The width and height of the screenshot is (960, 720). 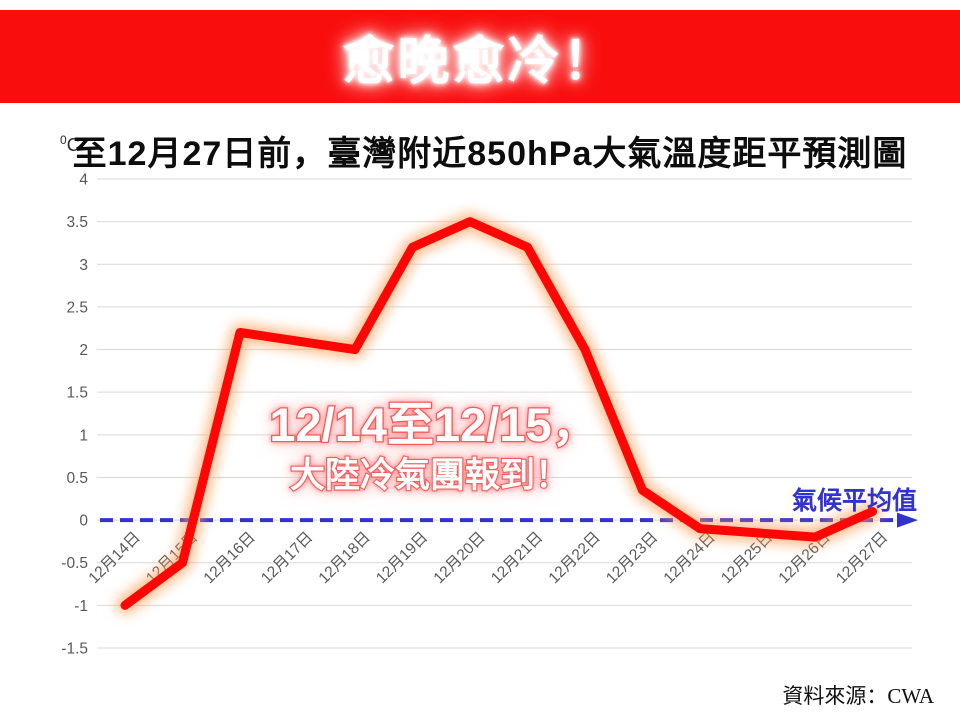 What do you see at coordinates (517, 558) in the screenshot?
I see `svg-text: 12月21日` at bounding box center [517, 558].